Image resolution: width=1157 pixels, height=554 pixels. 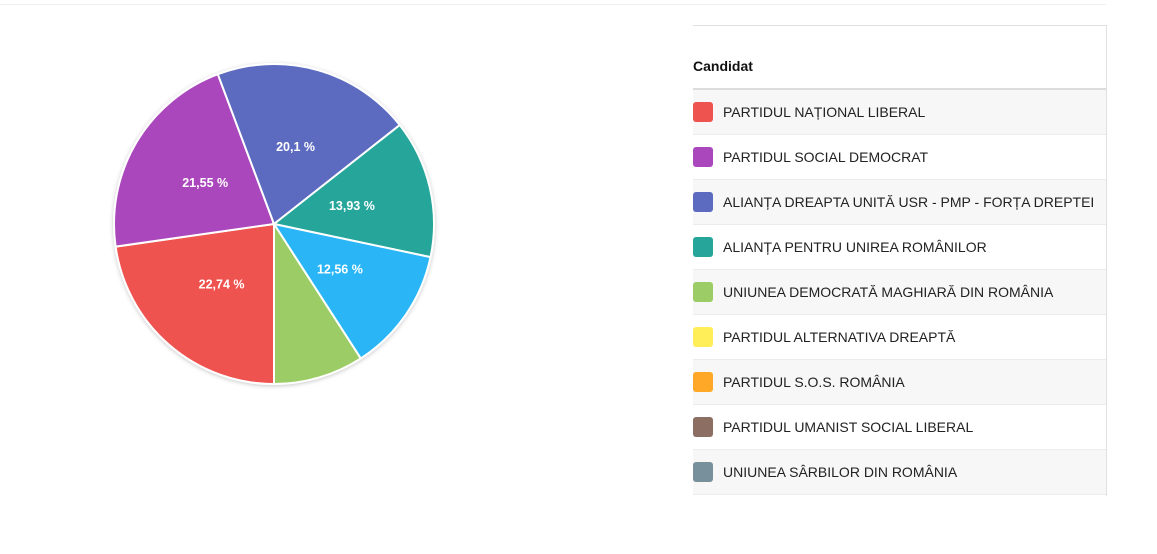 I want to click on legend-row: UNIUNEA DEMOCRATĂ MAGHIARĂ DIN ROMÂNIA, so click(x=899, y=292).